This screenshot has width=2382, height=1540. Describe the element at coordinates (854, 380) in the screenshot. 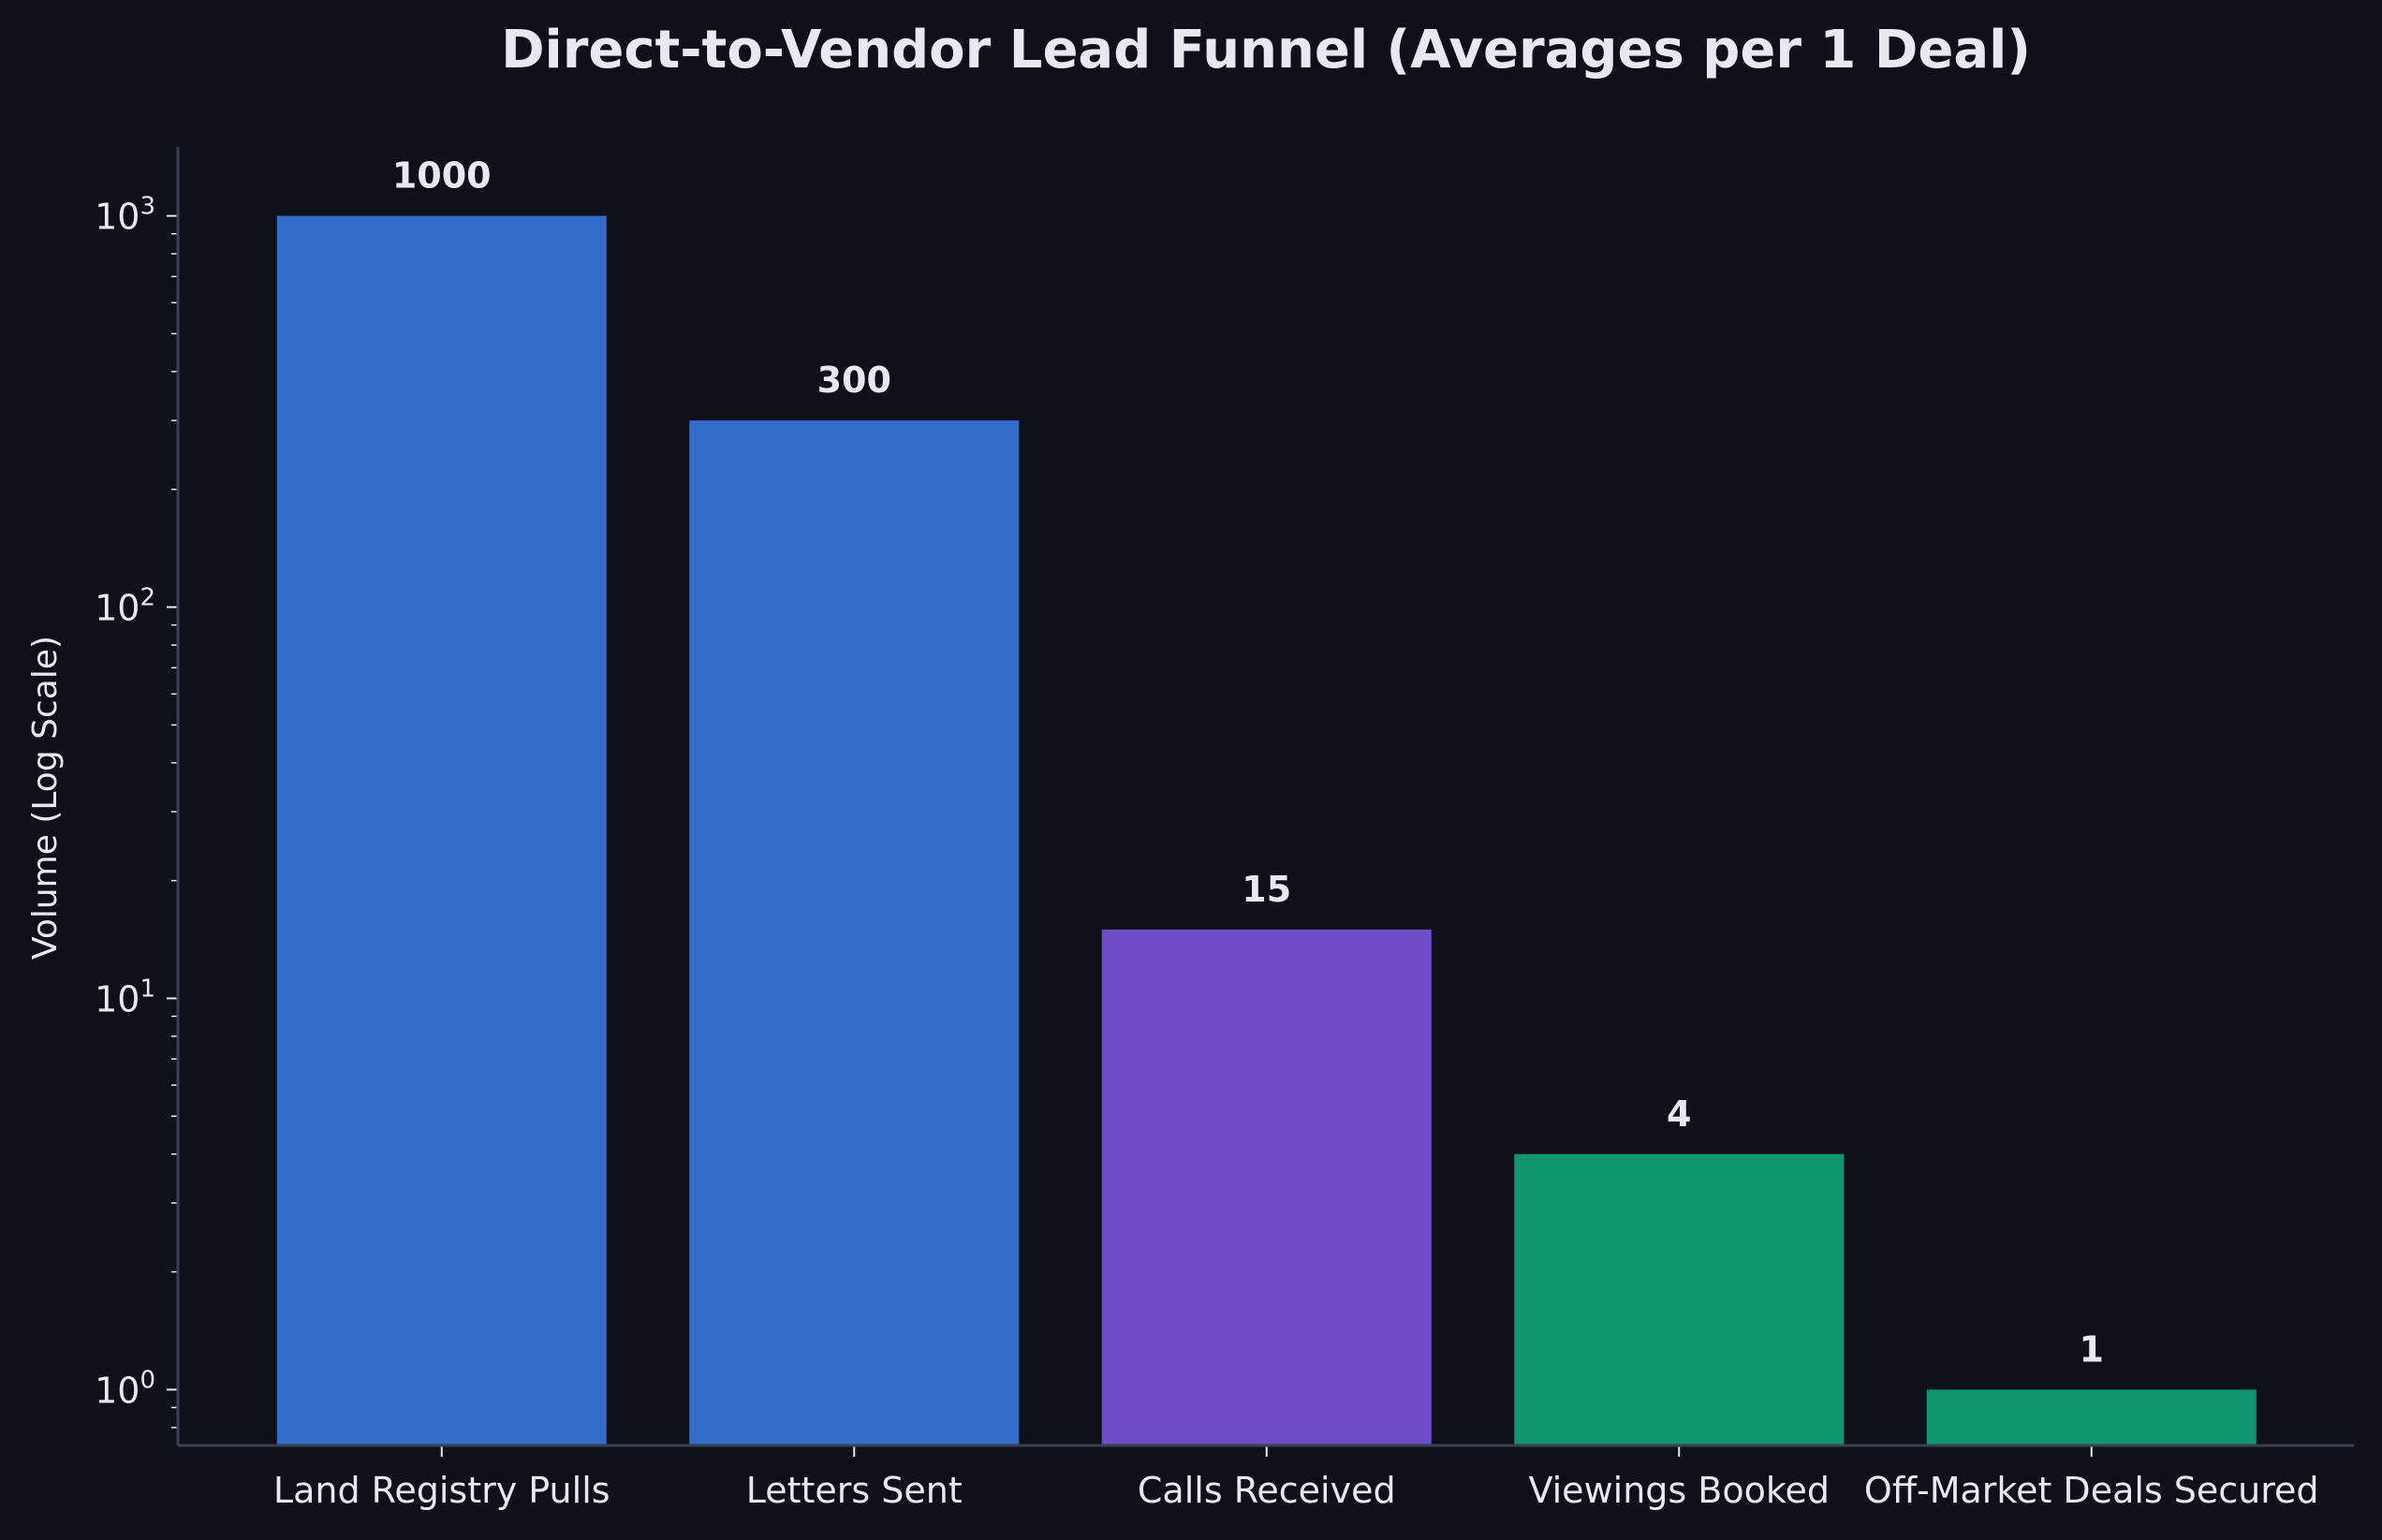

I see `data-label-1: 300` at that location.